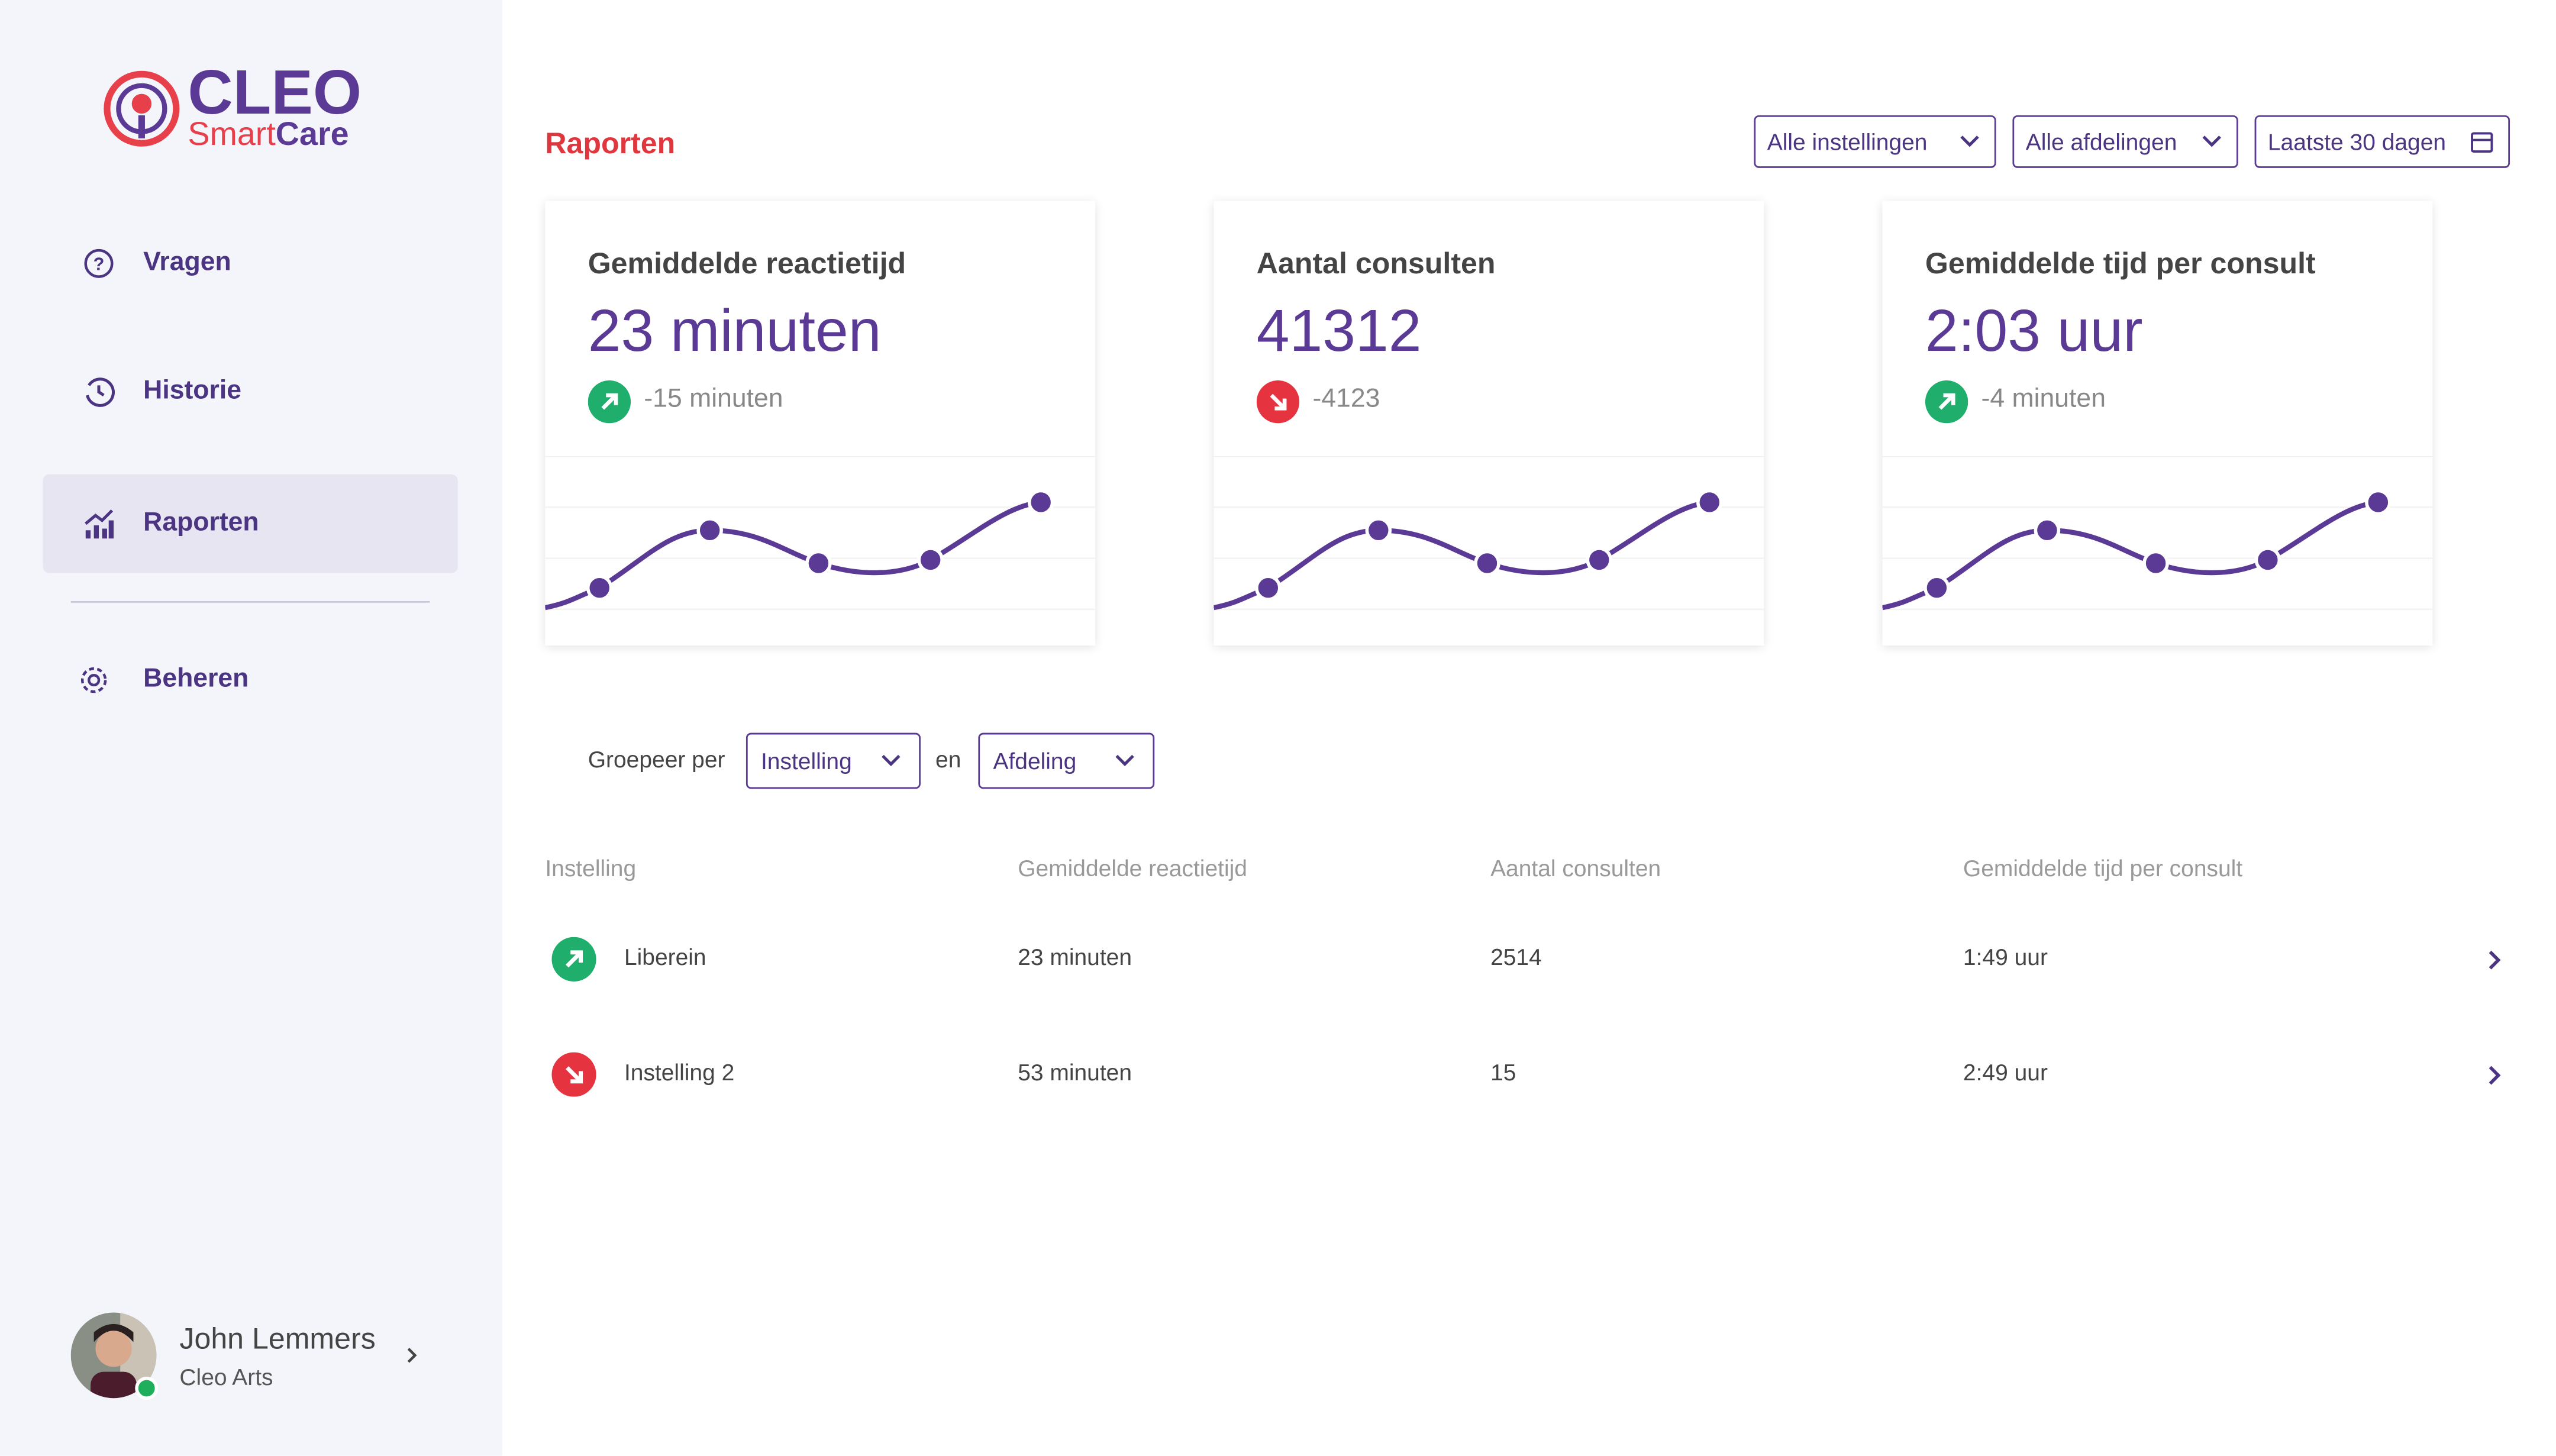 The image size is (2556, 1456). What do you see at coordinates (1075, 1072) in the screenshot?
I see `cell: 53 minuten` at bounding box center [1075, 1072].